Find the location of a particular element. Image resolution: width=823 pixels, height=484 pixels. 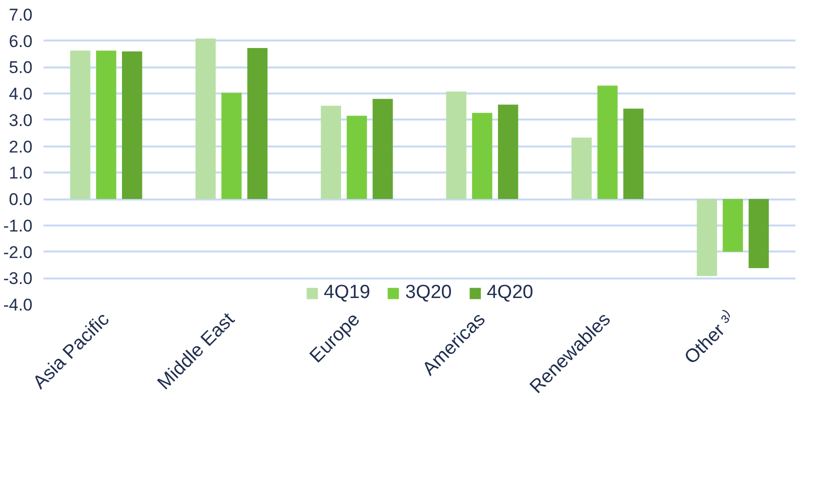

legend-label: 3Q20 is located at coordinates (428, 293).